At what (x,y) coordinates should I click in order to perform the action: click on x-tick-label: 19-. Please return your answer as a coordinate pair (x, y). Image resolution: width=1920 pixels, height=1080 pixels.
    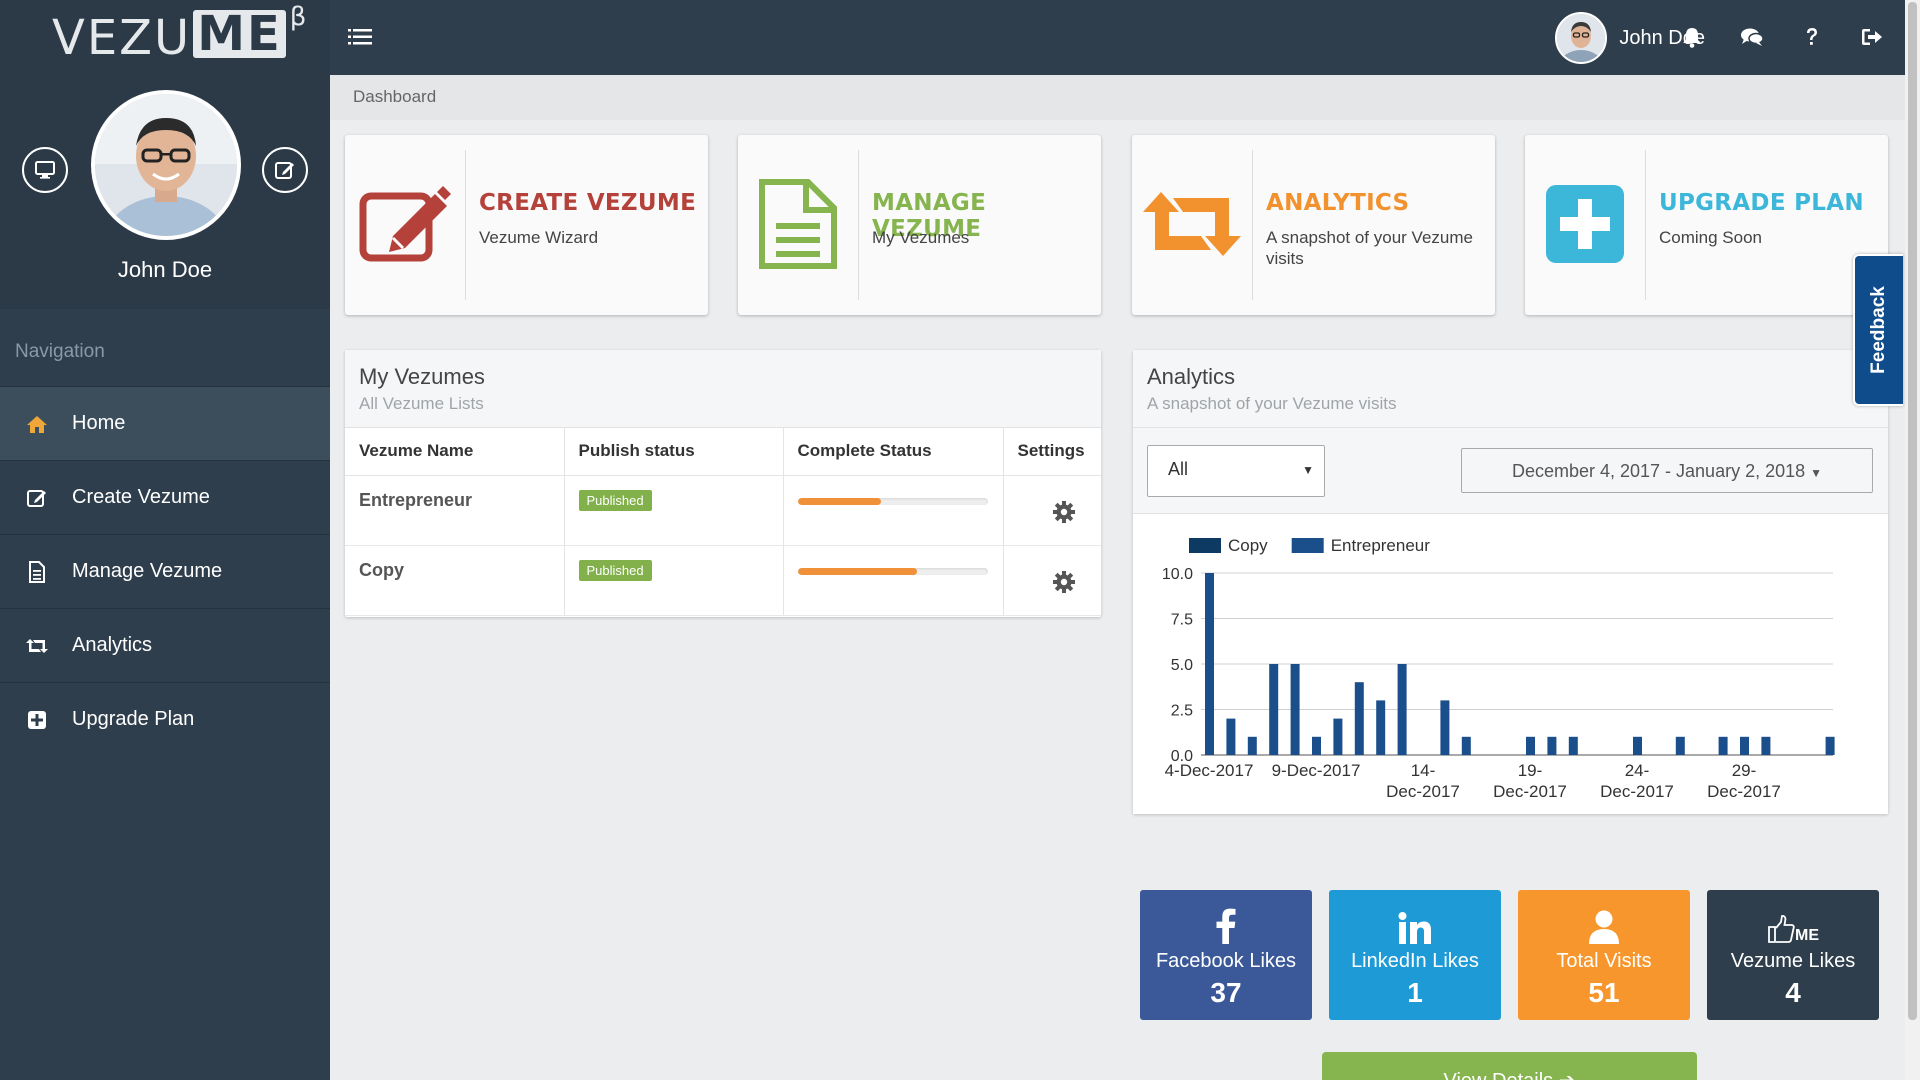
    Looking at the image, I should click on (1530, 770).